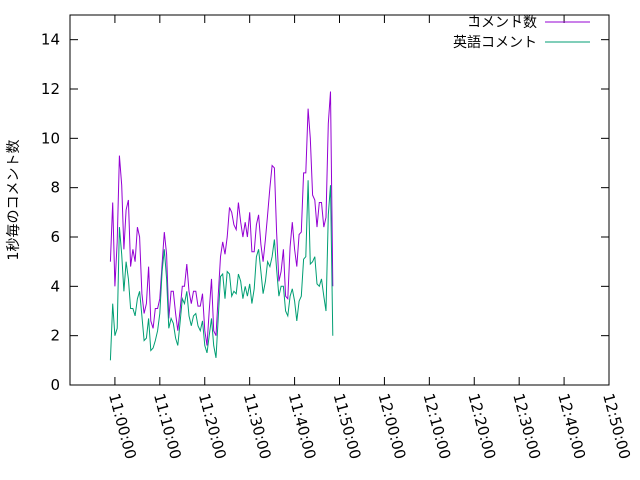 This screenshot has width=640, height=480. I want to click on x-tick-label: 11:50:00, so click(347, 426).